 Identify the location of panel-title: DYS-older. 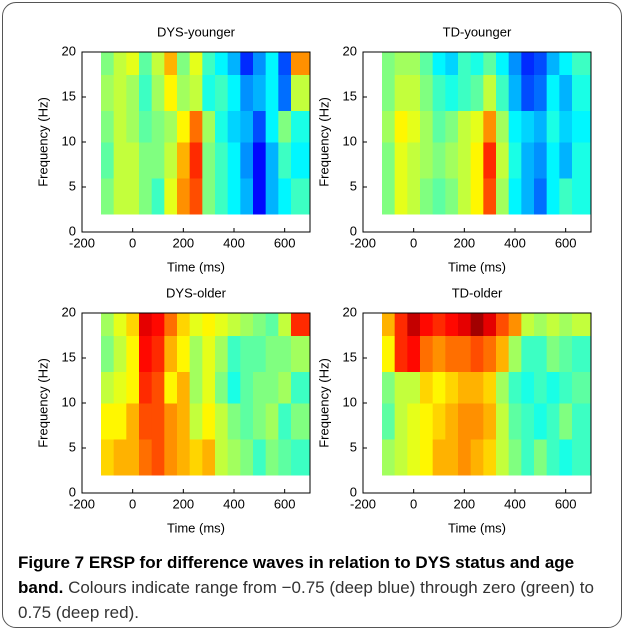
(196, 292).